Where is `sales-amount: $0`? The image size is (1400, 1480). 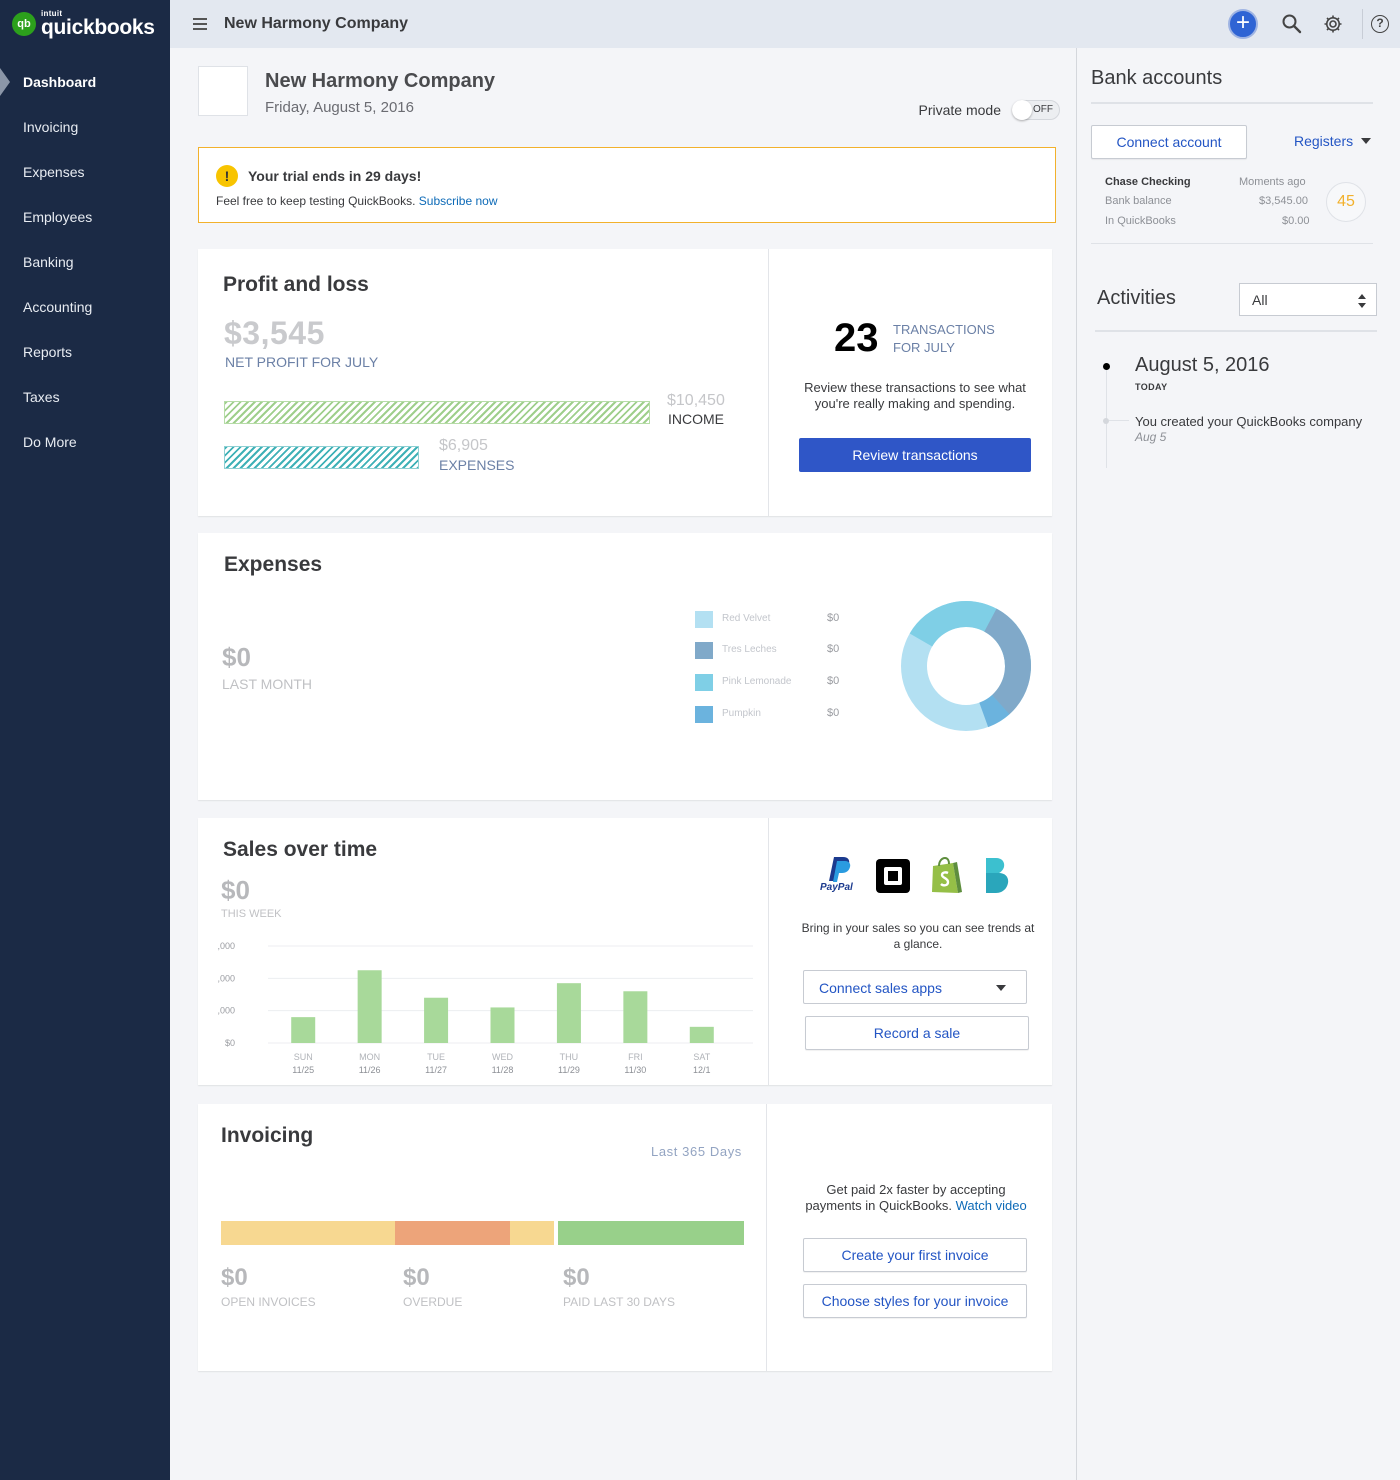 sales-amount: $0 is located at coordinates (235, 890).